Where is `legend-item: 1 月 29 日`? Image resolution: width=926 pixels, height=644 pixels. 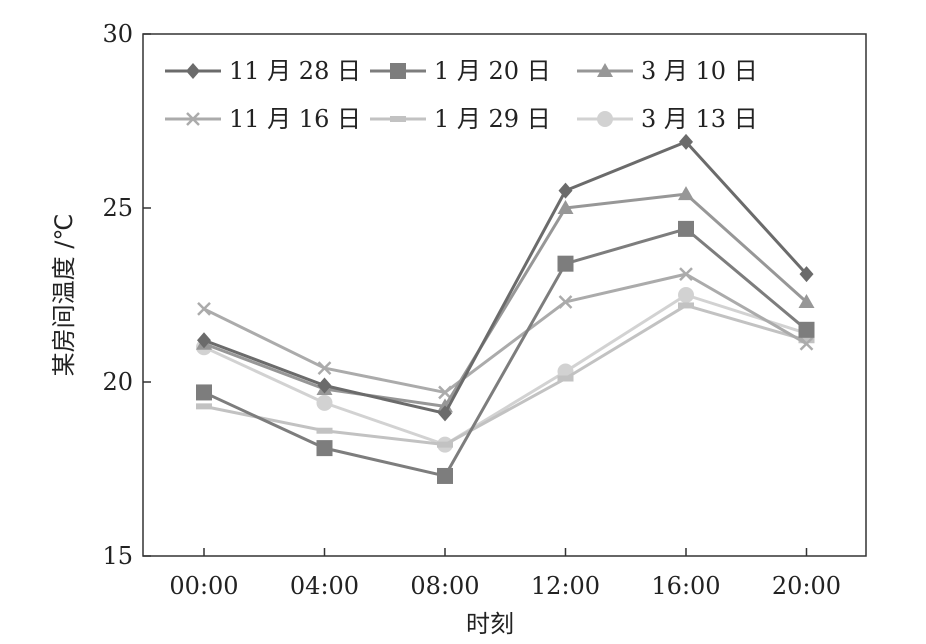
legend-item: 1 月 29 日 is located at coordinates (460, 119).